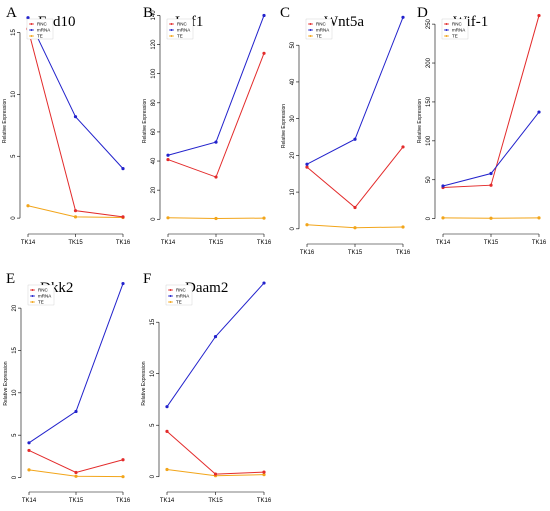  What do you see at coordinates (293, 81) in the screenshot?
I see `y-tick-label: 40` at bounding box center [293, 81].